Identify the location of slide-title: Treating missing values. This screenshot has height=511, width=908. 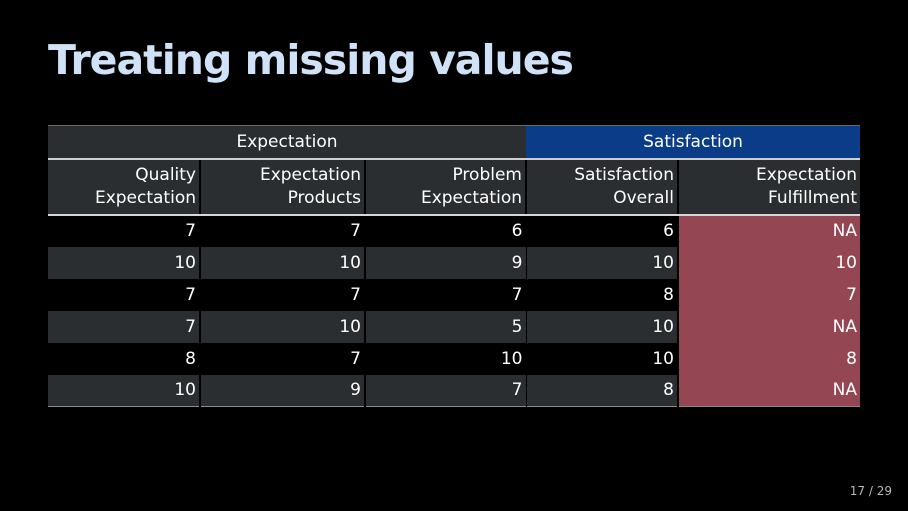
(311, 60).